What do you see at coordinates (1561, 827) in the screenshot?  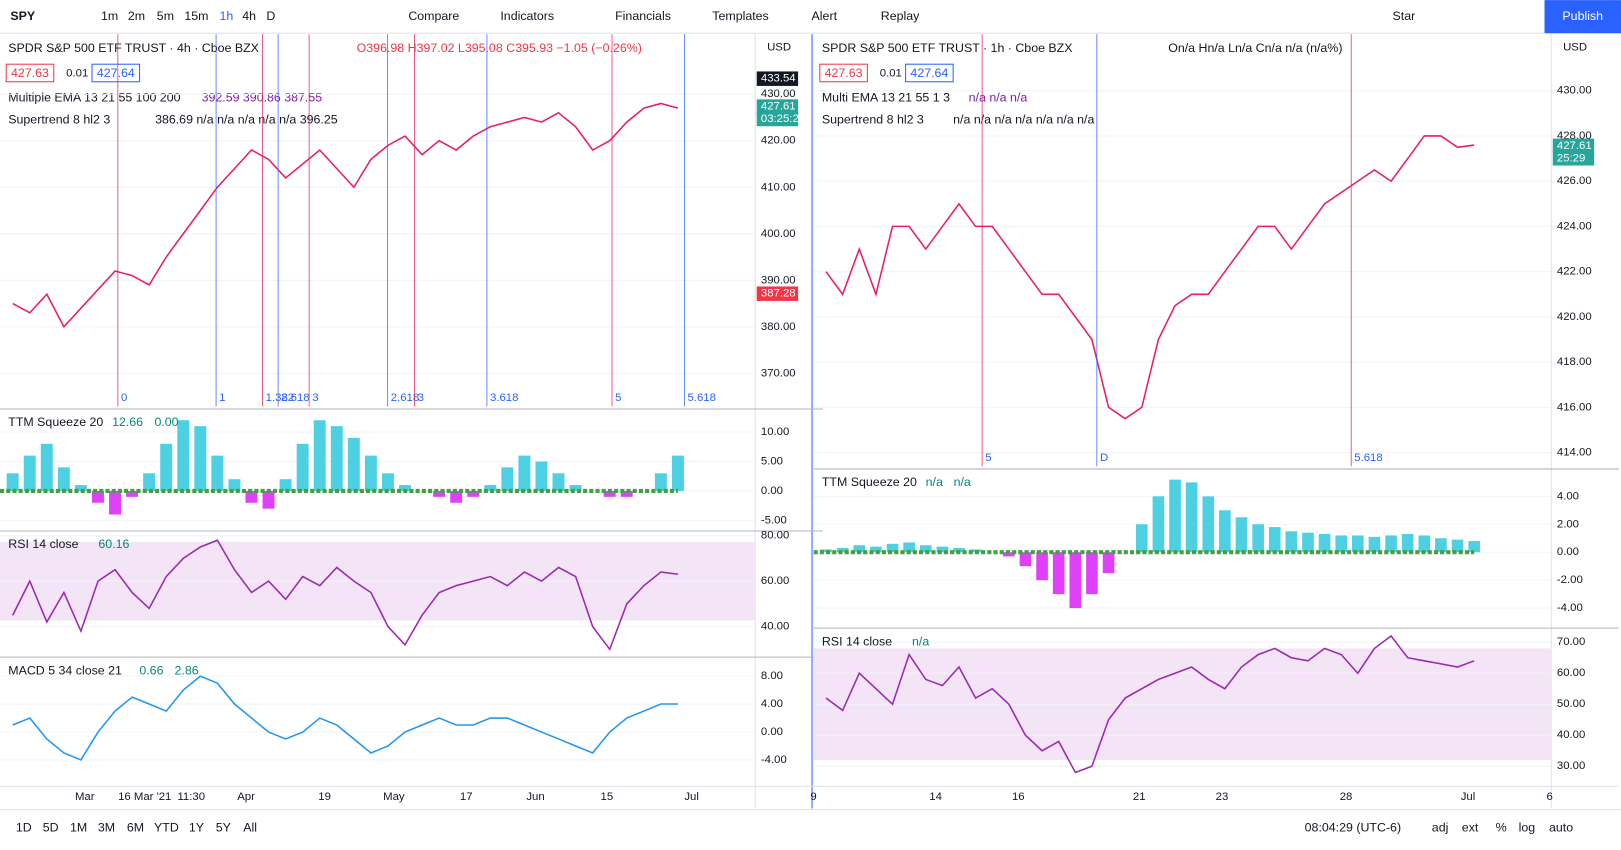 I see `scale-option: auto` at bounding box center [1561, 827].